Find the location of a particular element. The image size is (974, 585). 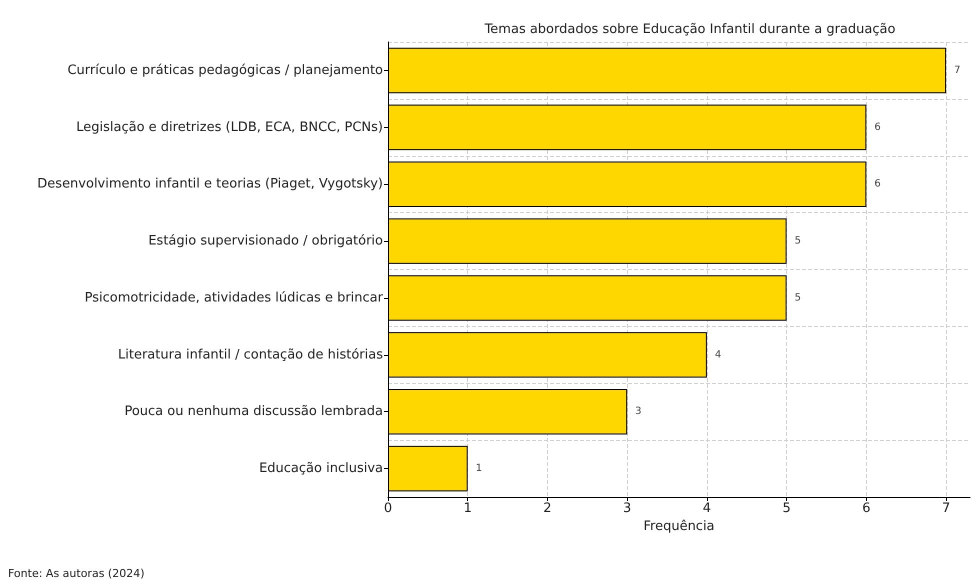

y-tick-label: Desenvolvimento infantil e teorias (Piaget, Vygotsky) is located at coordinates (210, 184).